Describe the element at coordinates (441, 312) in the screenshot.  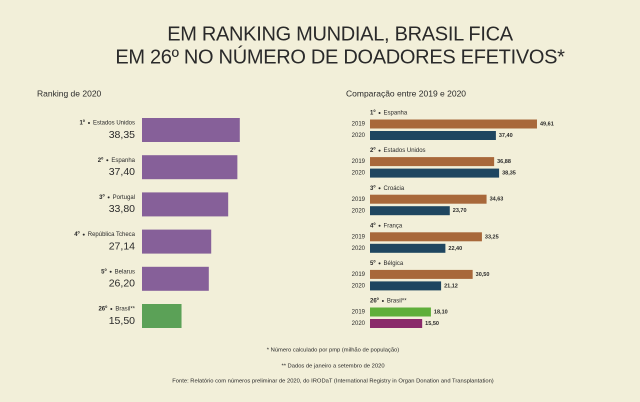
I see `value-label: 18,10` at that location.